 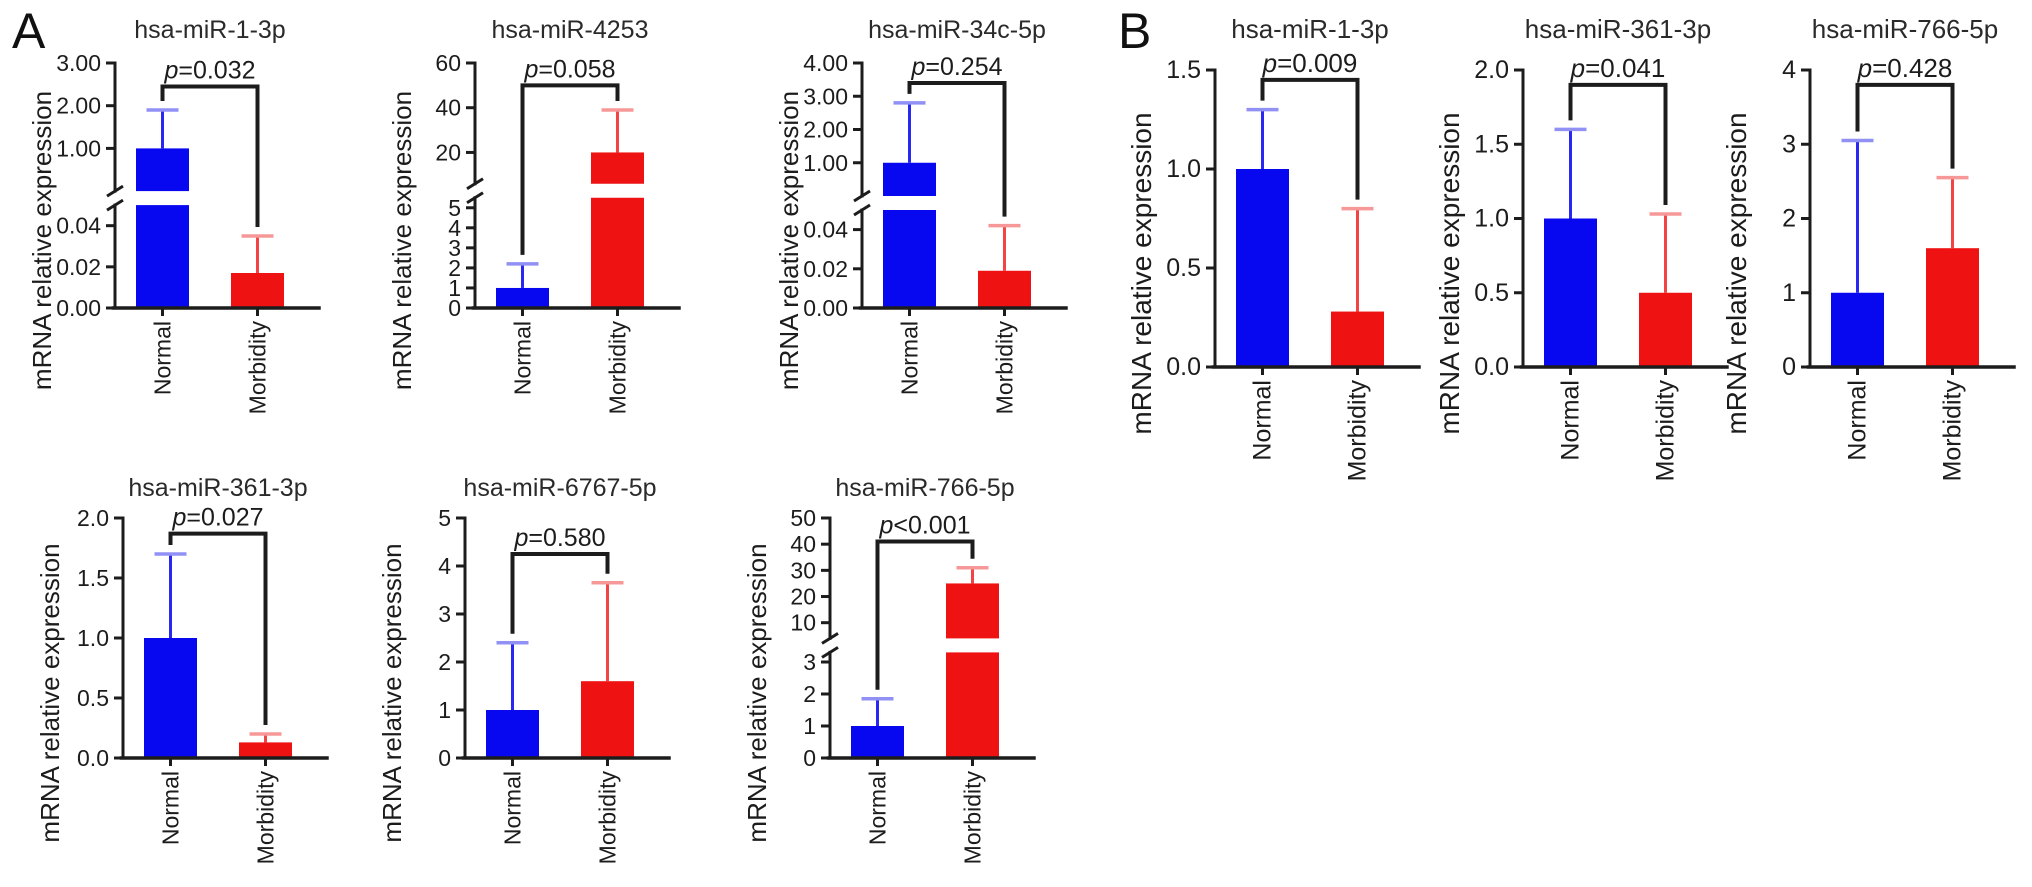 I want to click on y-tick-label: 40, so click(x=803, y=544).